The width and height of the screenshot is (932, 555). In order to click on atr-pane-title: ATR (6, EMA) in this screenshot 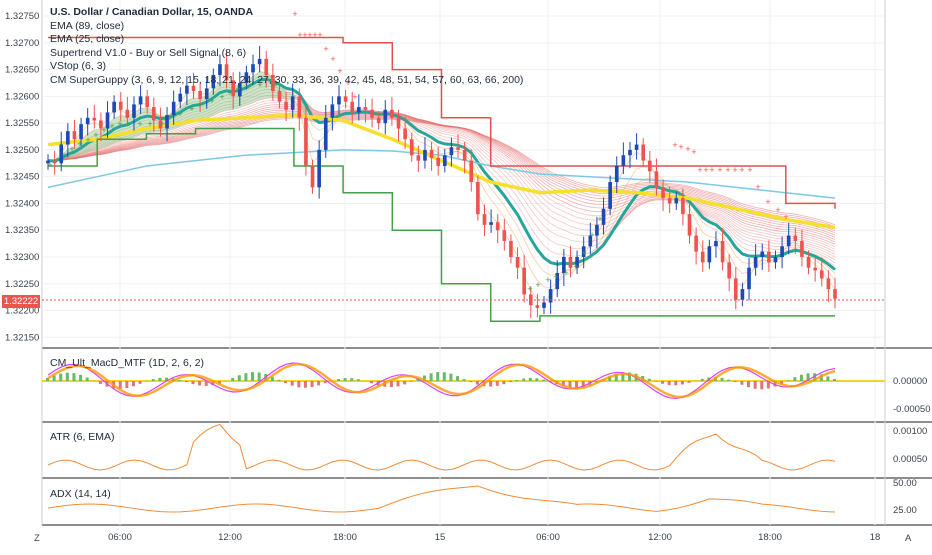, I will do `click(82, 437)`.